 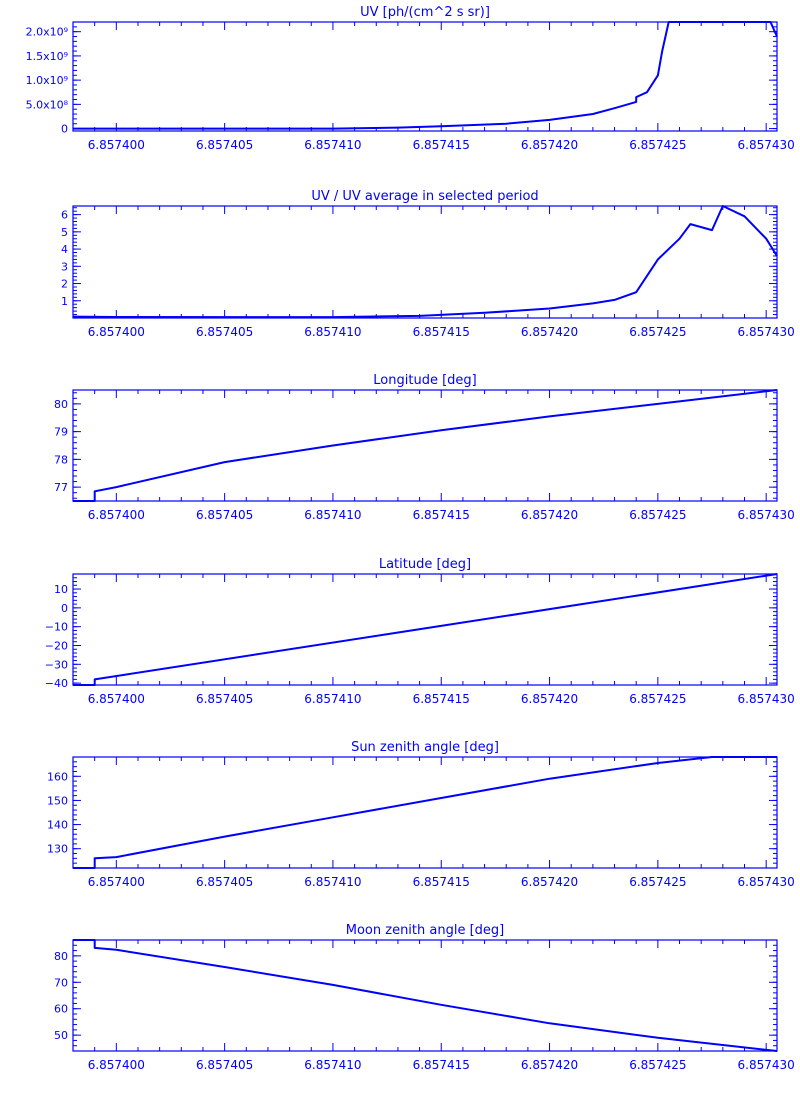 What do you see at coordinates (657, 699) in the screenshot?
I see `panel-4-x-tick-label: 6.857425` at bounding box center [657, 699].